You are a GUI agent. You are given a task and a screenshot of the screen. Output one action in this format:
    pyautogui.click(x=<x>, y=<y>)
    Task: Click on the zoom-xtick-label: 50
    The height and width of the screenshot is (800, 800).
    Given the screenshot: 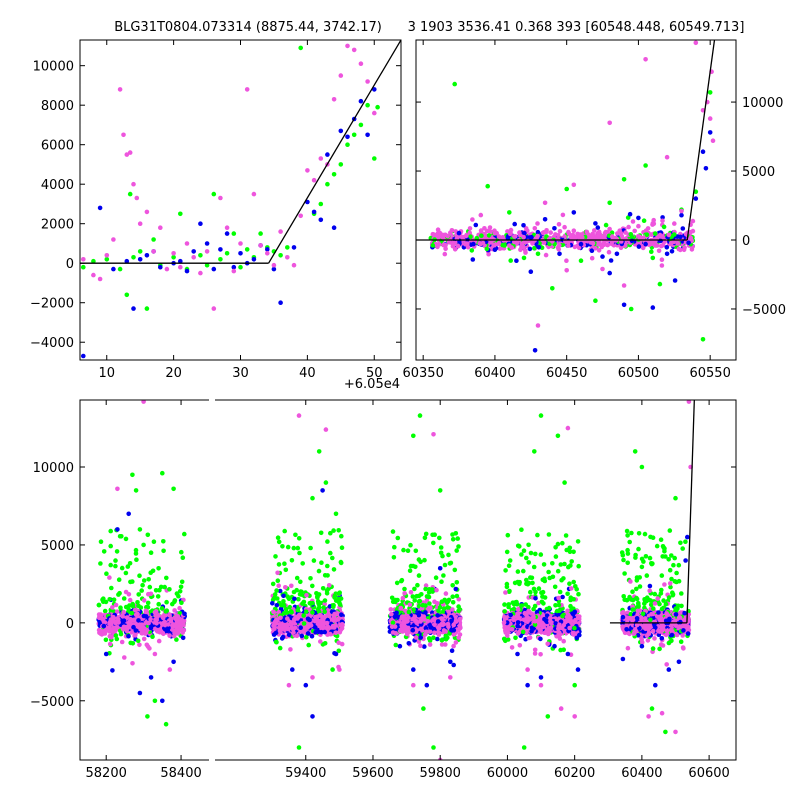 What is the action you would take?
    pyautogui.click(x=374, y=373)
    